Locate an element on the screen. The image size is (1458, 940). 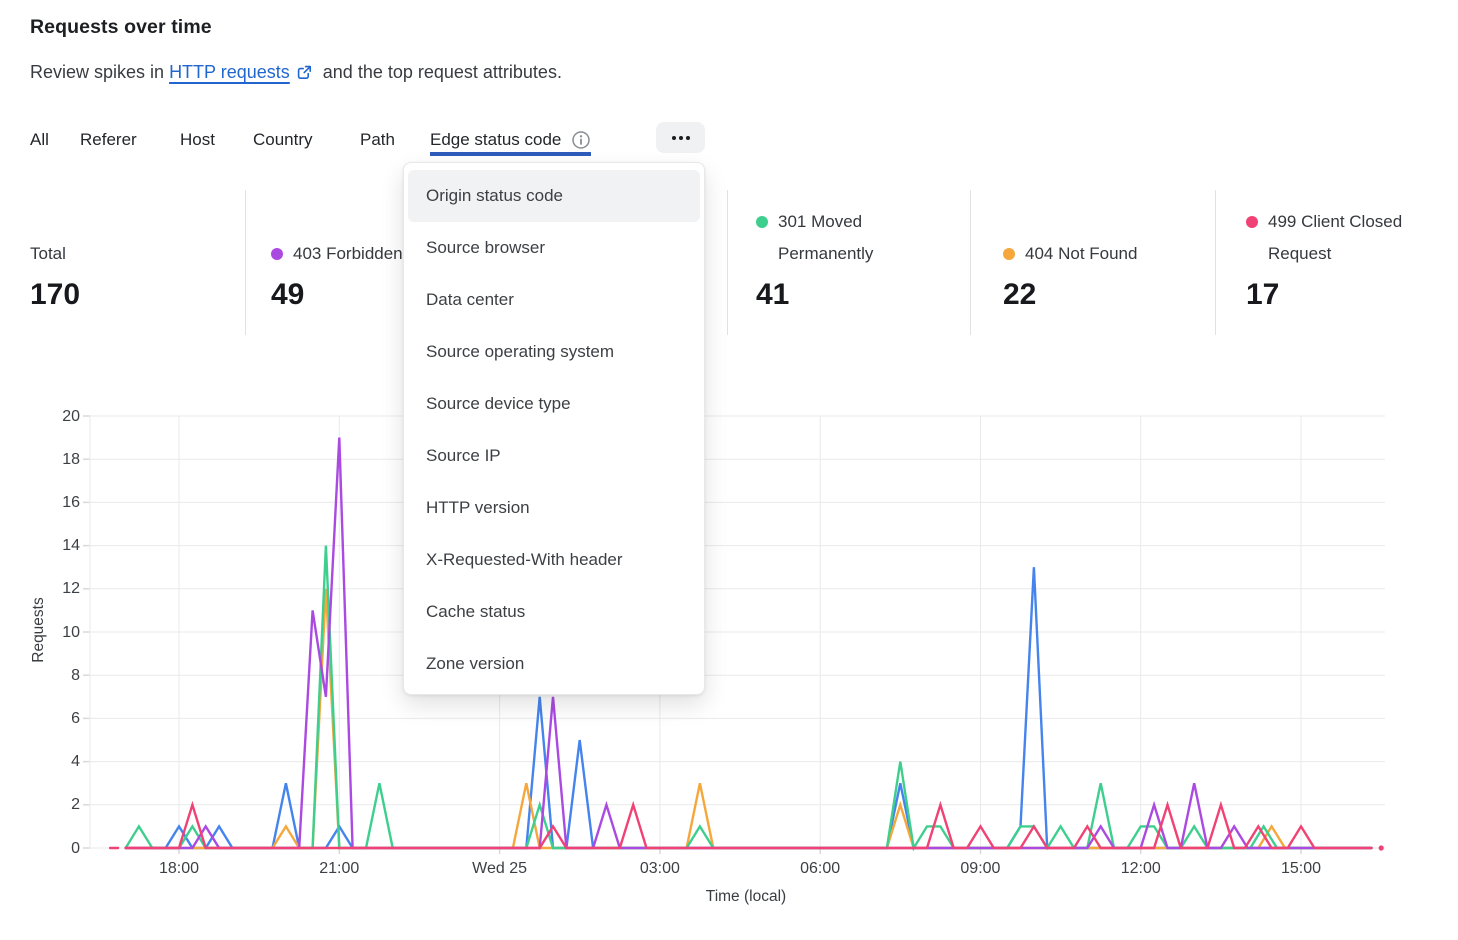
x-axis-tick-label: 09:00 is located at coordinates (980, 868).